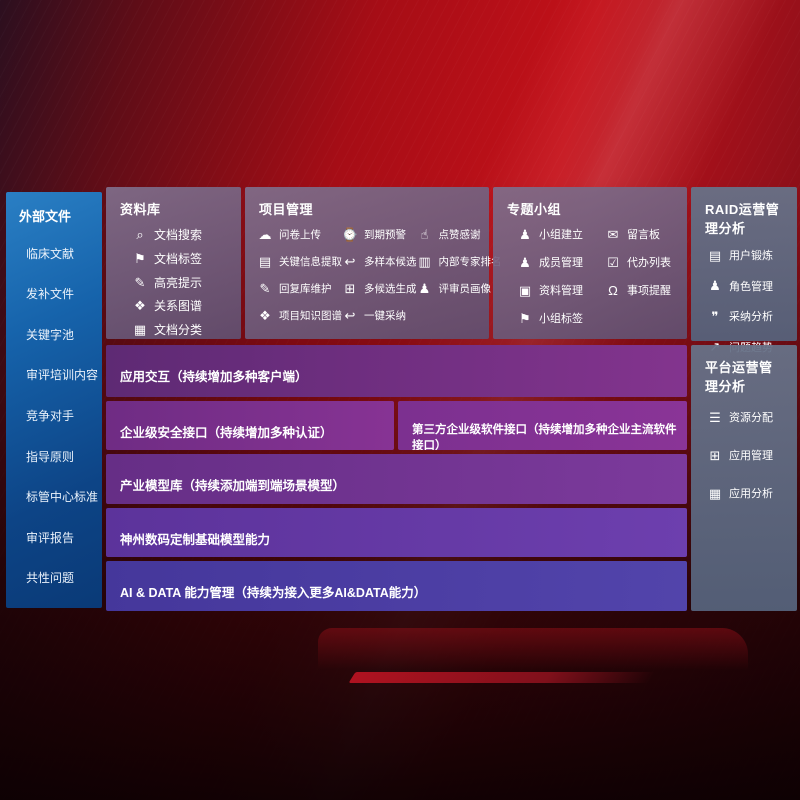 Image resolution: width=800 pixels, height=800 pixels. Describe the element at coordinates (459, 234) in the screenshot. I see `feature-item: ☝ 点赞感谢` at that location.